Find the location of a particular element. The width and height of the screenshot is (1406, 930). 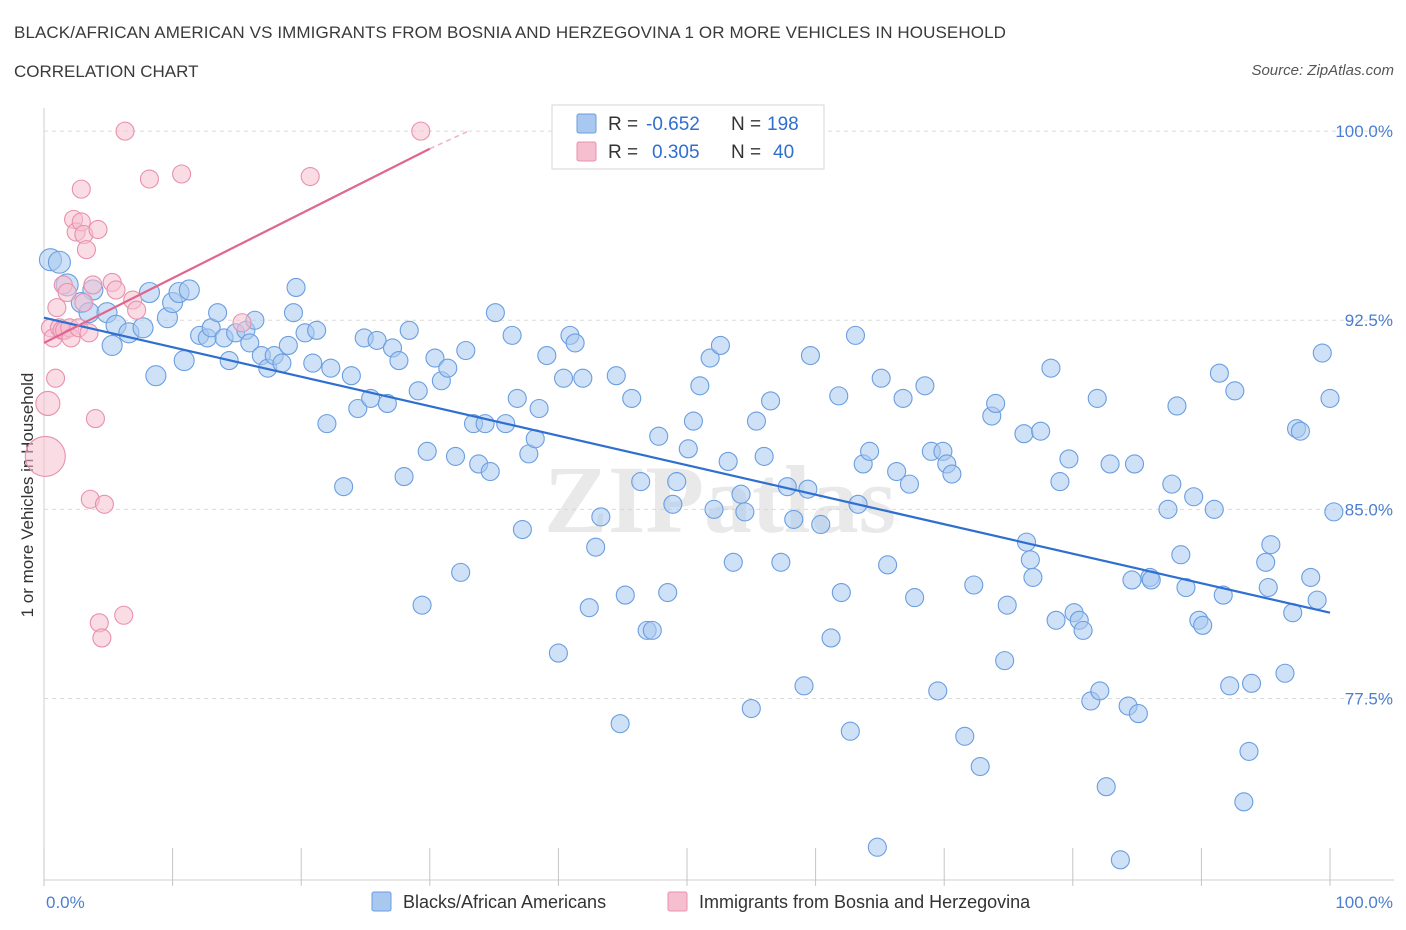

legend-r-value-blue: -0.652 is located at coordinates (673, 124).